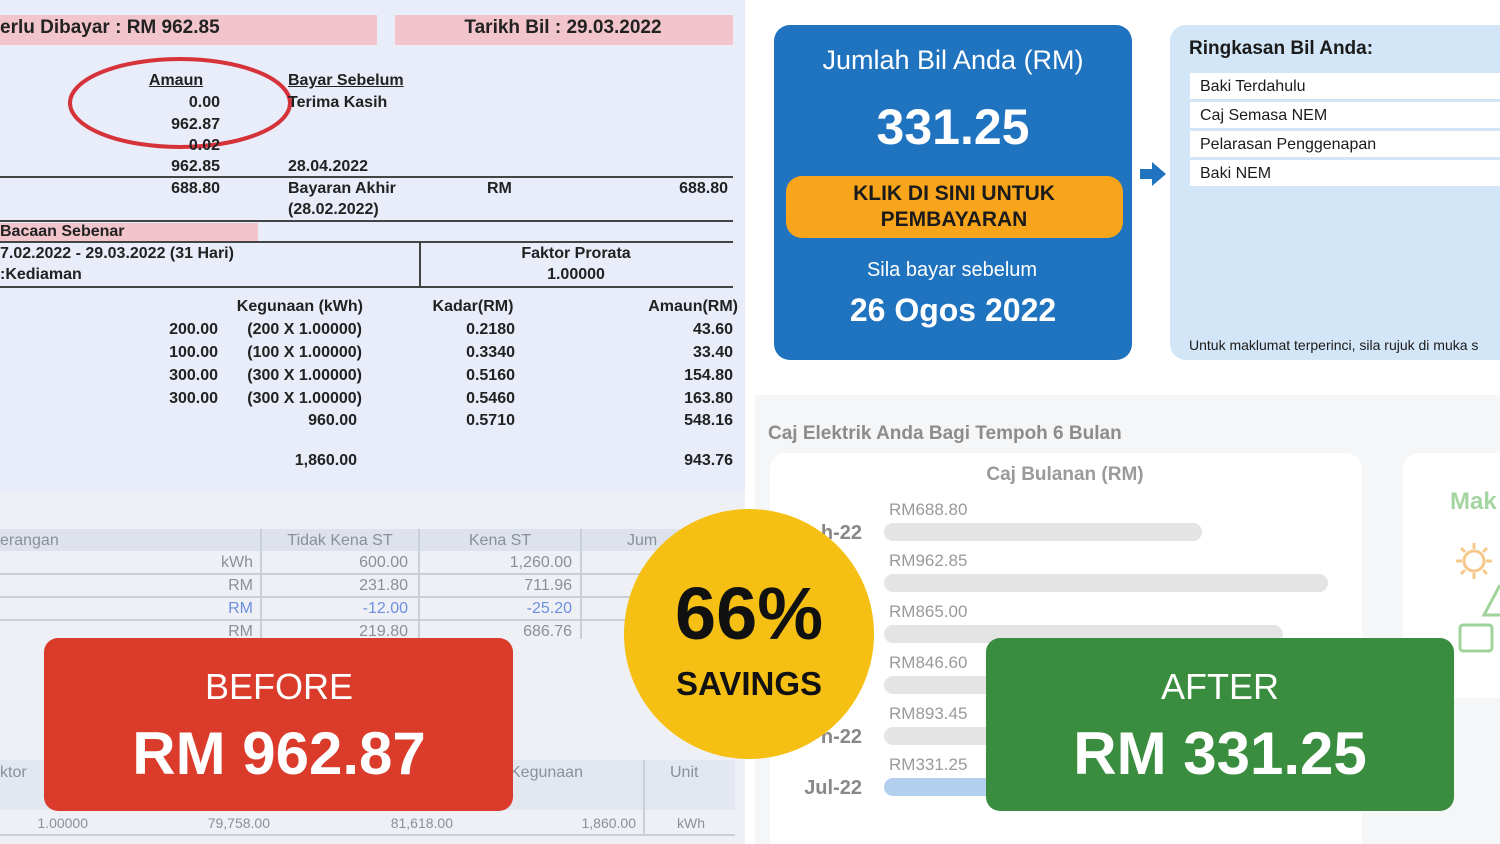  What do you see at coordinates (342, 188) in the screenshot?
I see `last-payment-label: Bayaran Akhir` at bounding box center [342, 188].